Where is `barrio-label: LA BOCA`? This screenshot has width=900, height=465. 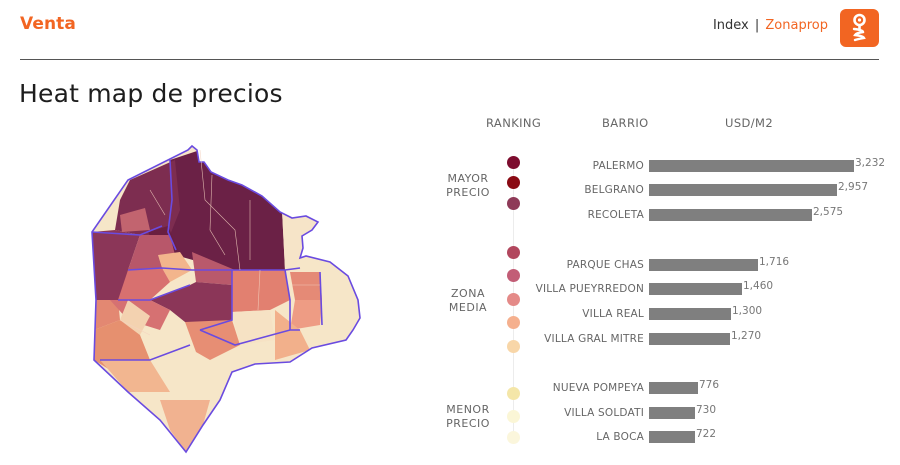
barrio-label: LA BOCA is located at coordinates (620, 437).